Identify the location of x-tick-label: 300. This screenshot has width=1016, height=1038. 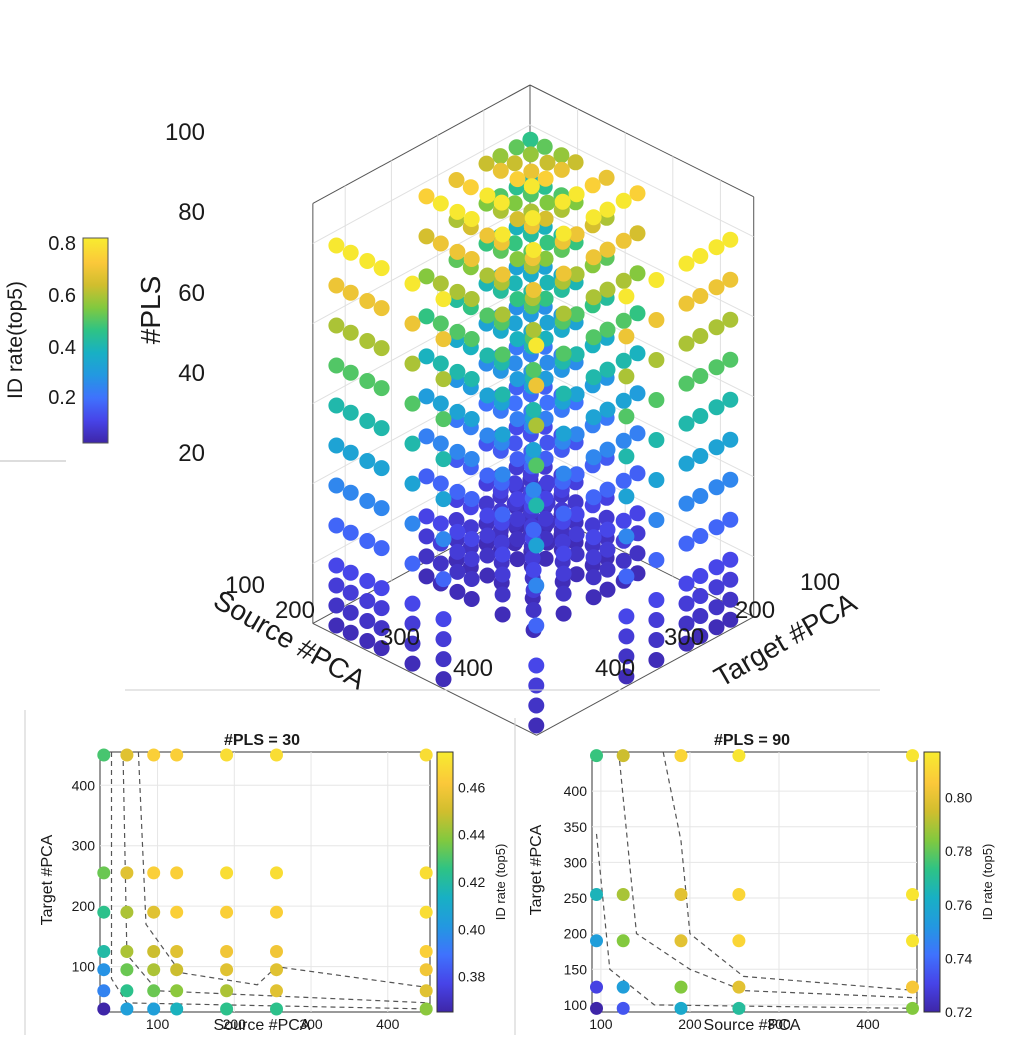
(311, 1024).